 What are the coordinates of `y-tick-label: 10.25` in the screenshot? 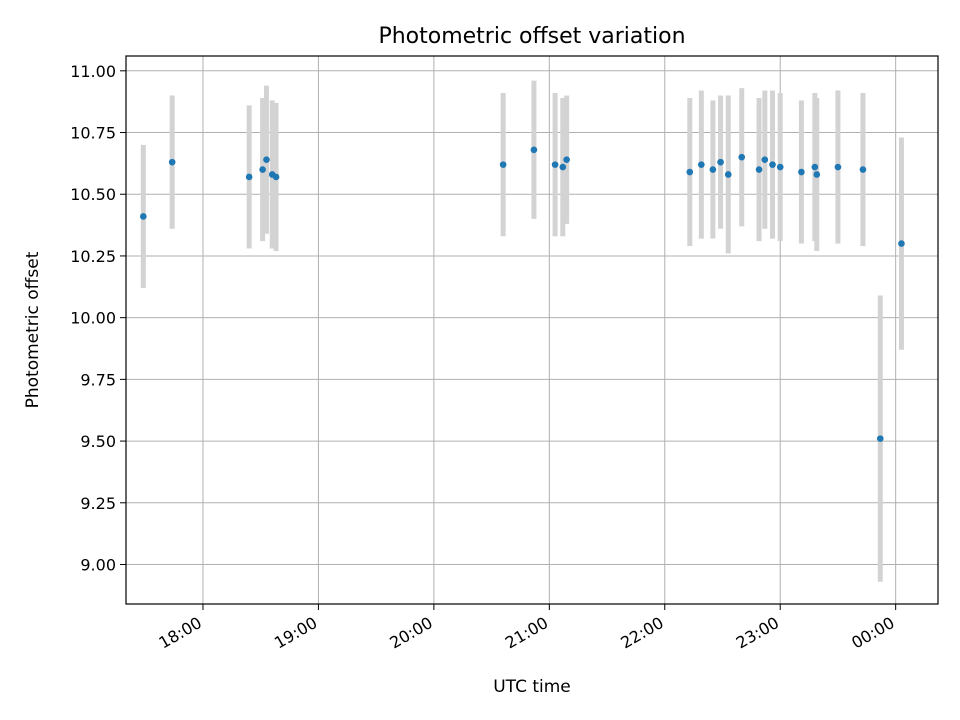 It's located at (93, 256).